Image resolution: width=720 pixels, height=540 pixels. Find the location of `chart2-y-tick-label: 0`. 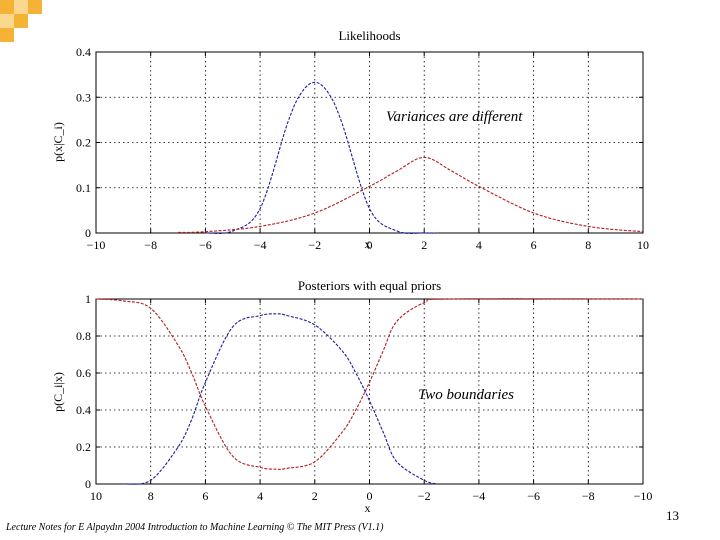

chart2-y-tick-label: 0 is located at coordinates (88, 484).